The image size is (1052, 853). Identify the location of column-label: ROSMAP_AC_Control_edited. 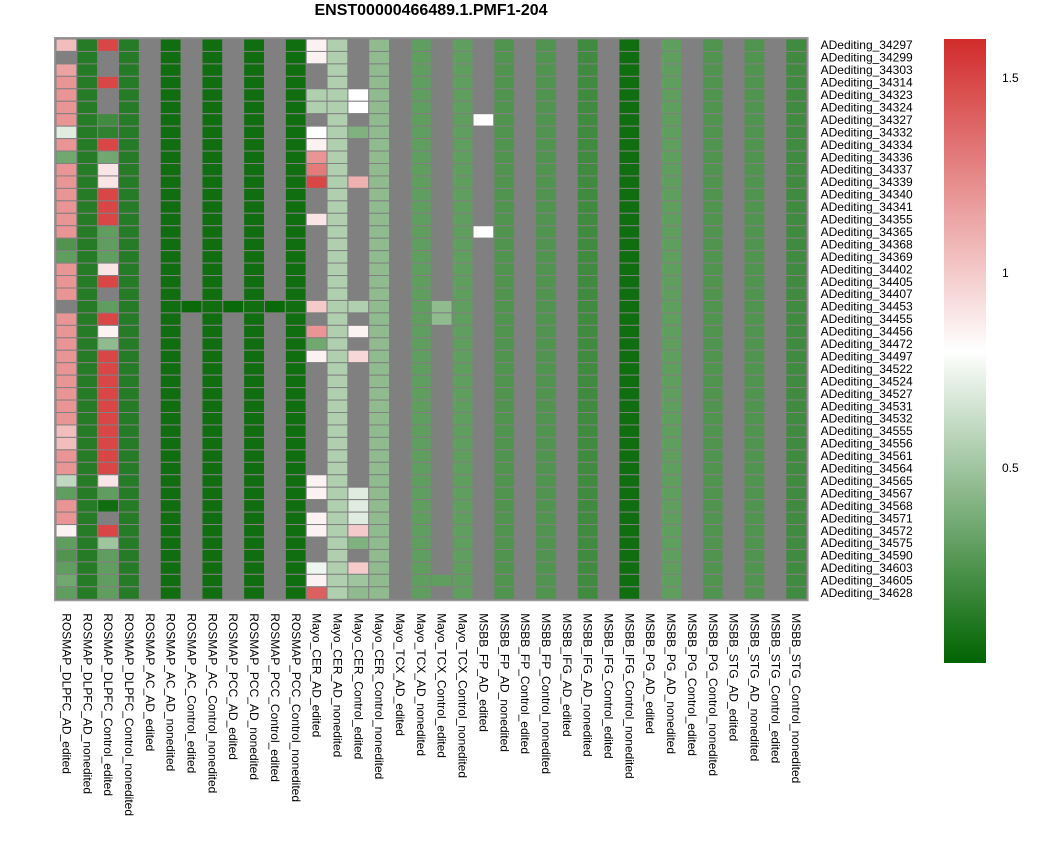
(192, 693).